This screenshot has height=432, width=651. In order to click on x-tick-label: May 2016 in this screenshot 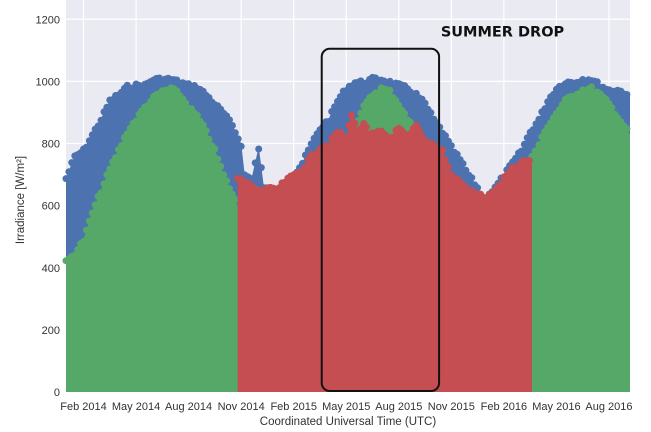, I will do `click(556, 407)`.